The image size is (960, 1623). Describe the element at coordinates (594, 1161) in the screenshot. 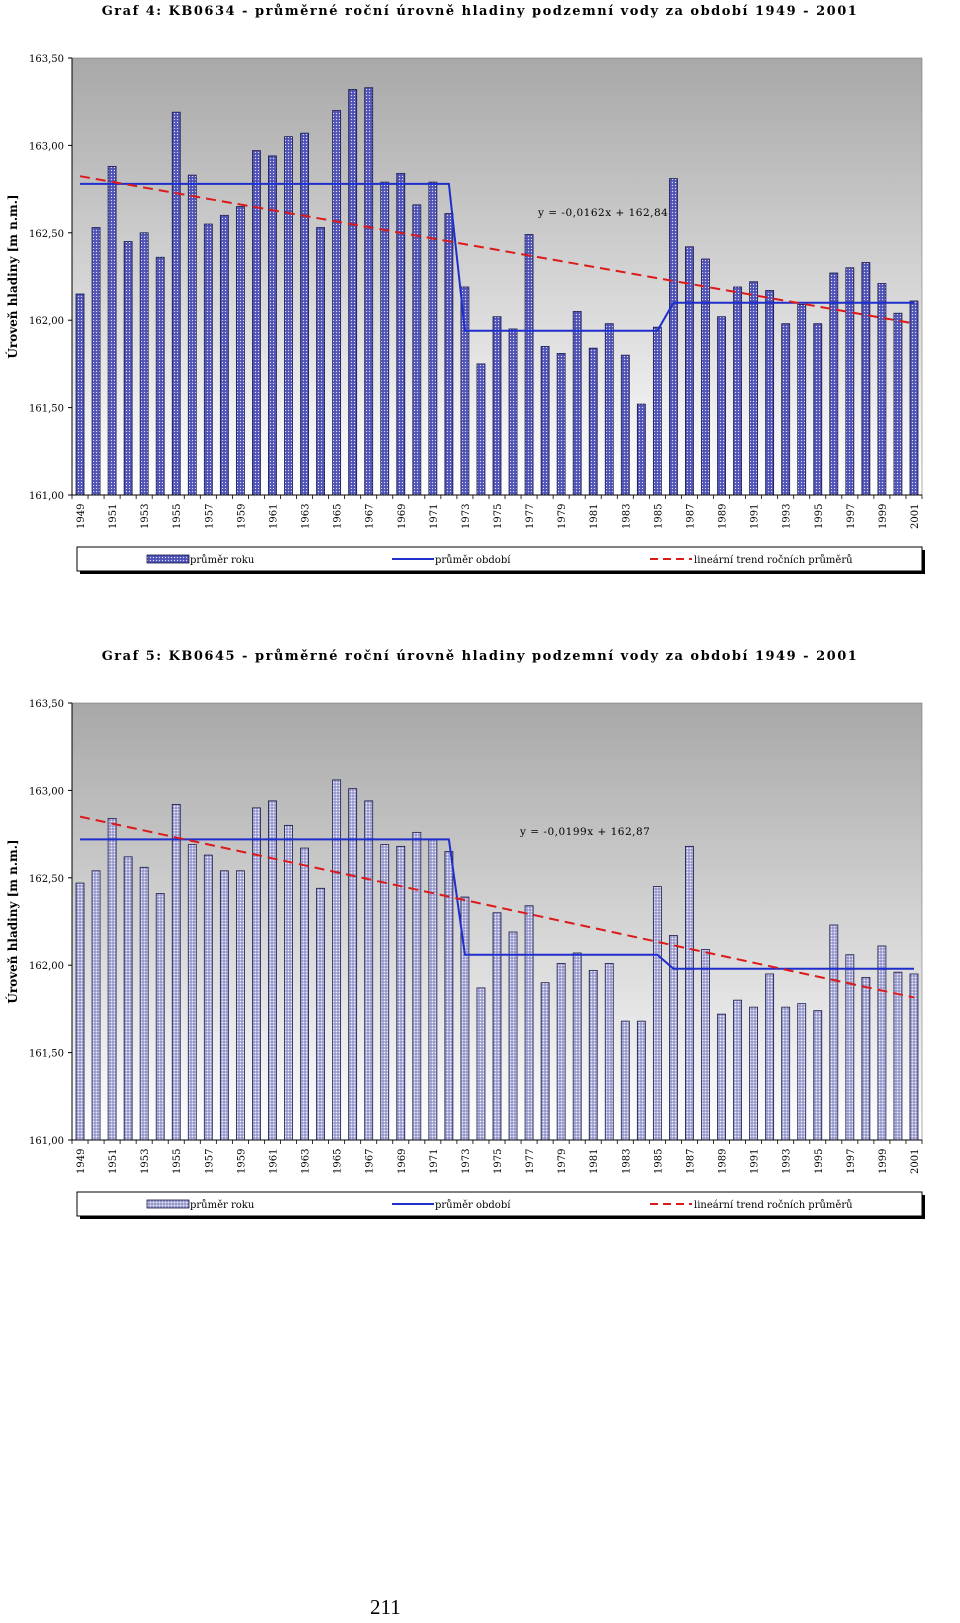

I see `x-tick-label: 1981` at that location.